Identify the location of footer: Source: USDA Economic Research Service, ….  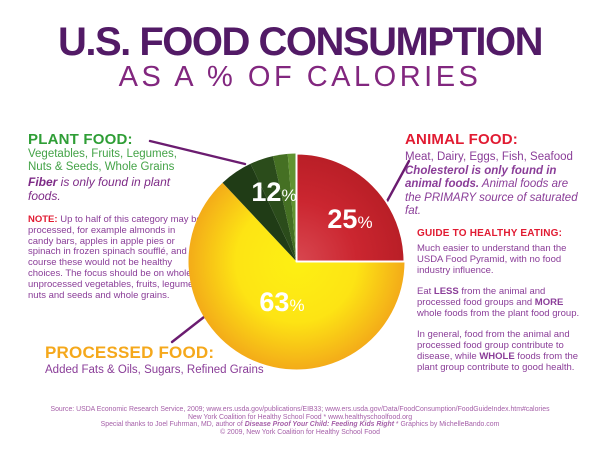
(300, 421).